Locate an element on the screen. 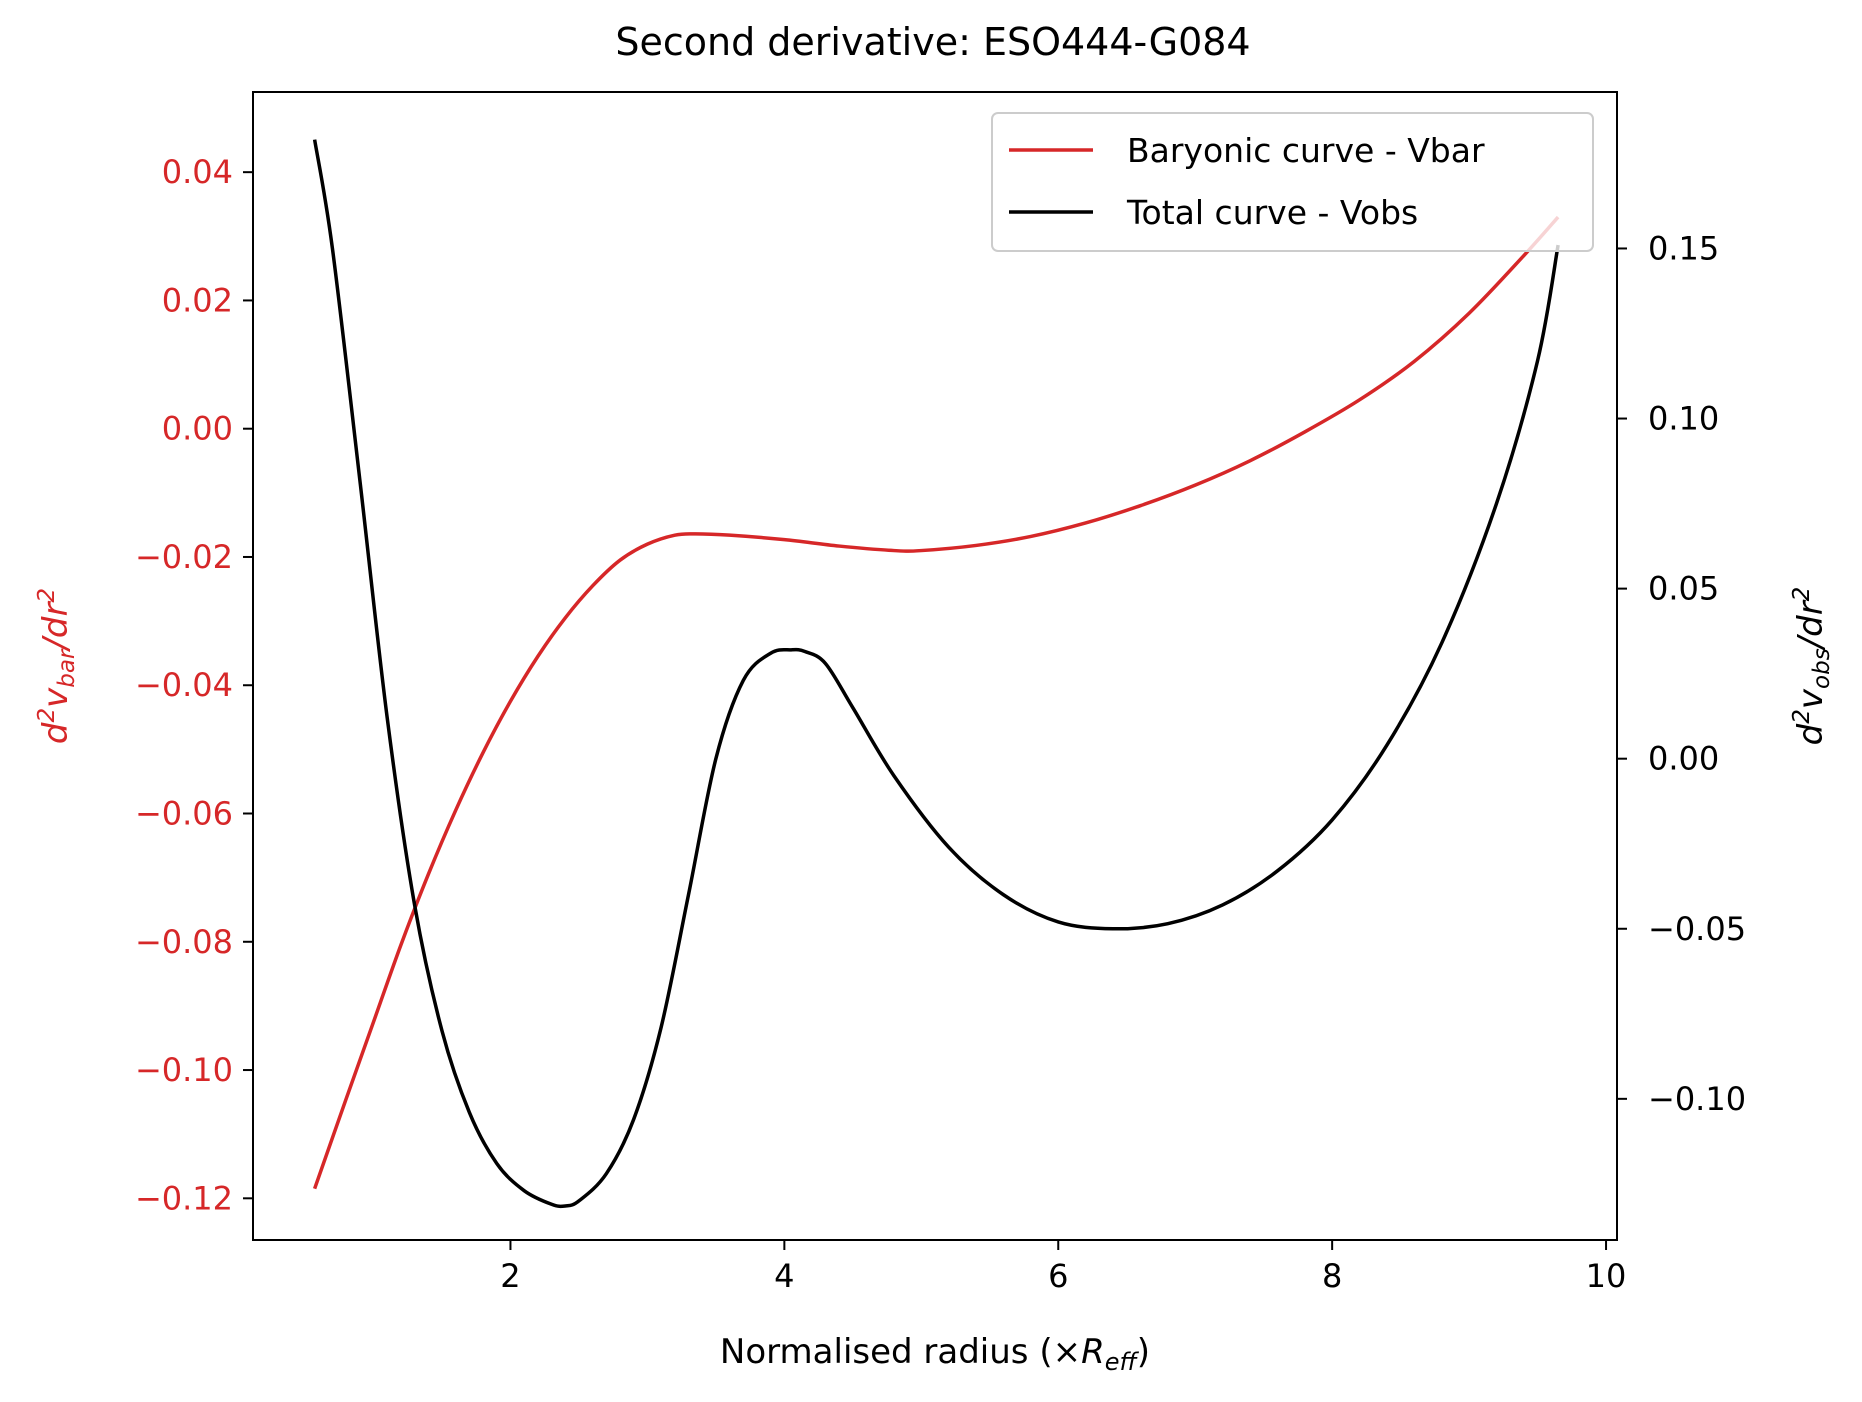 This screenshot has height=1402, width=1862. x-tick-label: 10 is located at coordinates (1606, 1276).